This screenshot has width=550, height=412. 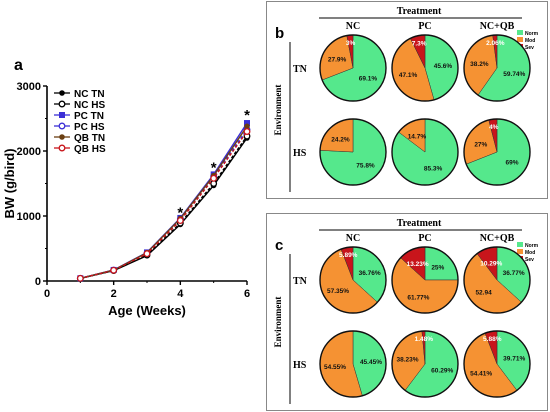 I want to click on legend-label-2: PC TN, so click(x=89, y=116).